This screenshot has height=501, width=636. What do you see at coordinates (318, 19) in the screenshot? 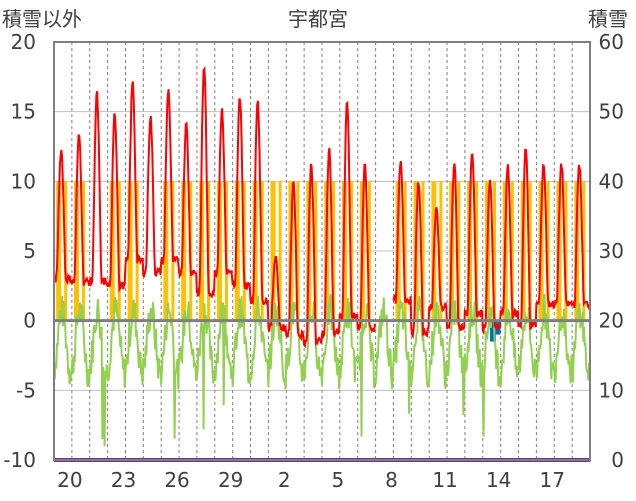
I see `chart-title: 宇都宮` at bounding box center [318, 19].